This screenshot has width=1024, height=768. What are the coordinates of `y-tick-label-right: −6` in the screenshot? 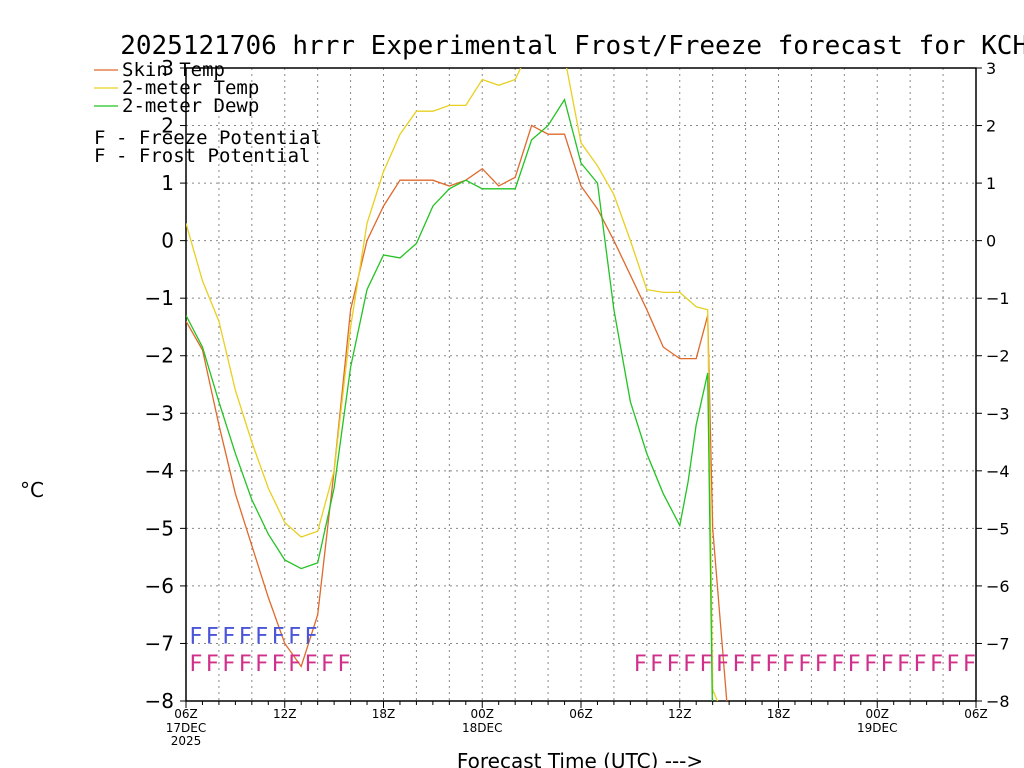 It's located at (998, 586).